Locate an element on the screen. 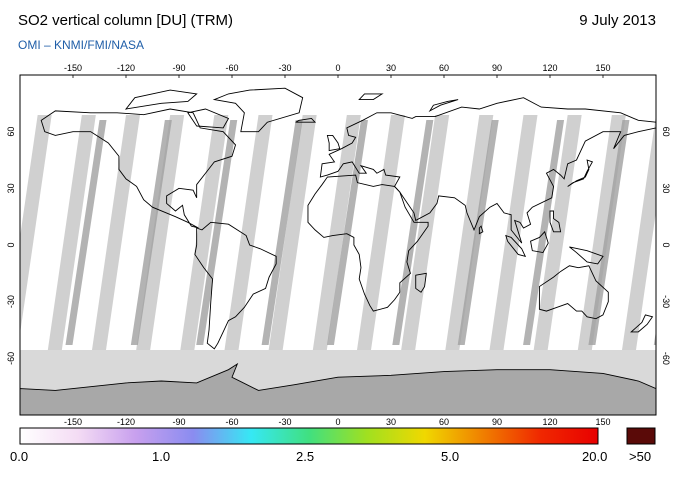 The height and width of the screenshot is (480, 676). data-credit: OMI – KNMI/FMI/NASA is located at coordinates (81, 45).